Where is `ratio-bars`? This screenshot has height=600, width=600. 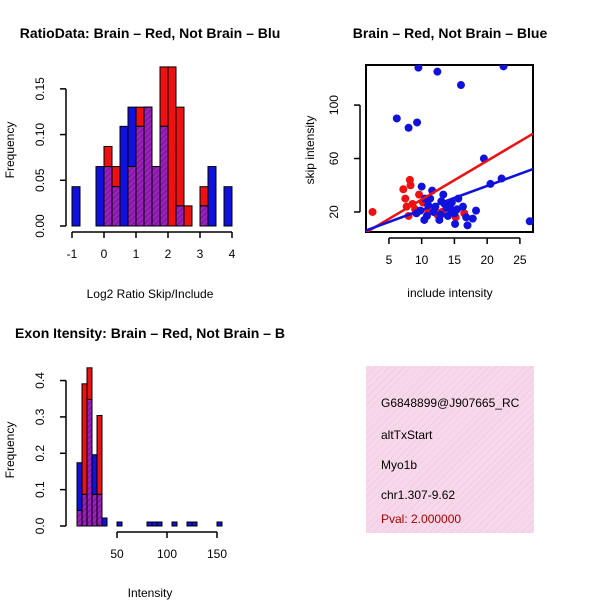
ratio-bars is located at coordinates (152, 146).